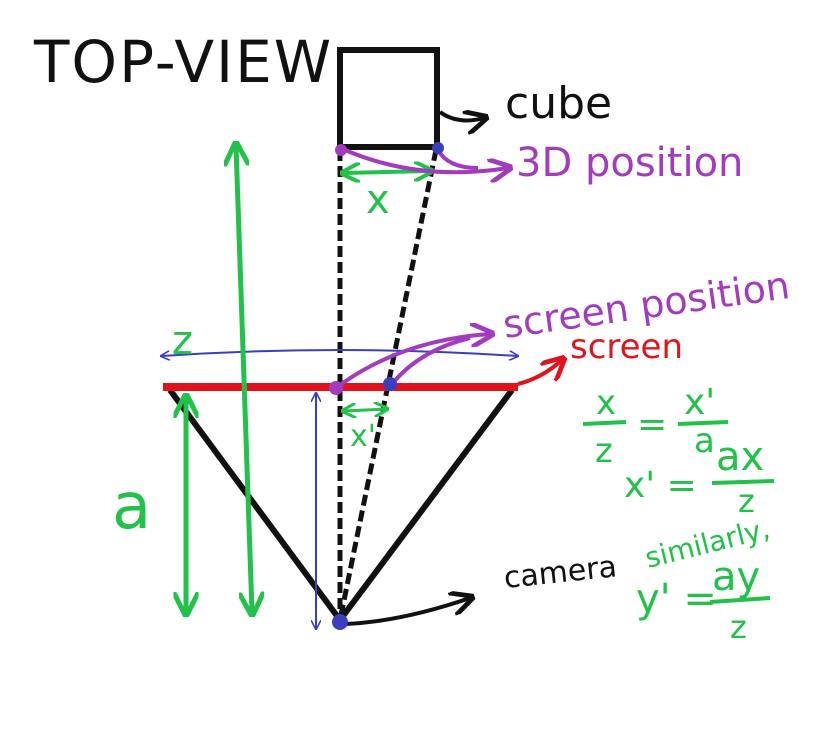 This screenshot has height=729, width=836. I want to click on a-label: a, so click(131, 507).